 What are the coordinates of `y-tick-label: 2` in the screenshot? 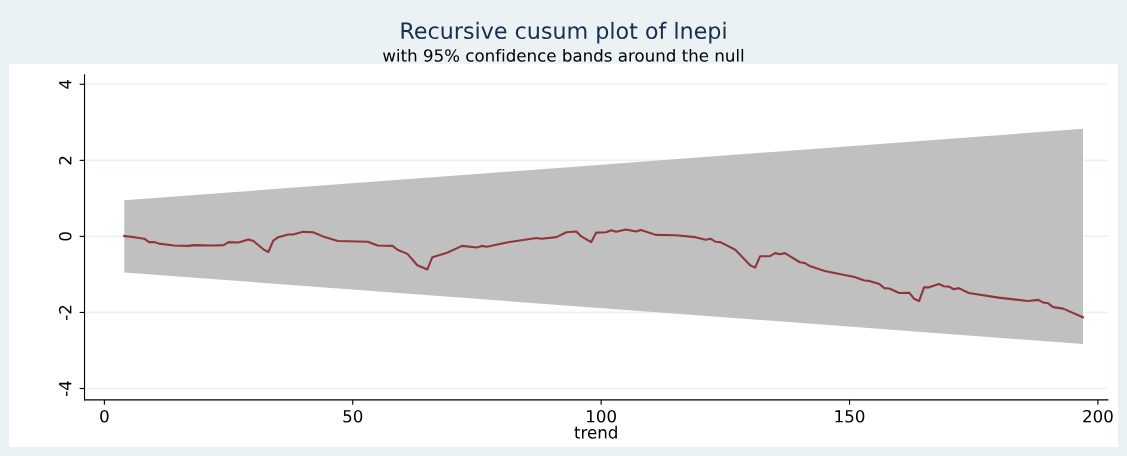 It's located at (65, 160).